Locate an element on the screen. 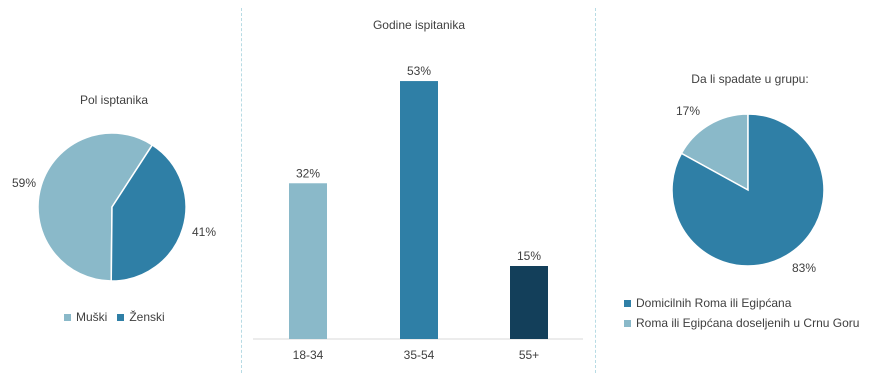 The image size is (881, 379). legend-label-doseljeni: Roma ili Egipćana doseljenih u Crnu Goru is located at coordinates (748, 323).